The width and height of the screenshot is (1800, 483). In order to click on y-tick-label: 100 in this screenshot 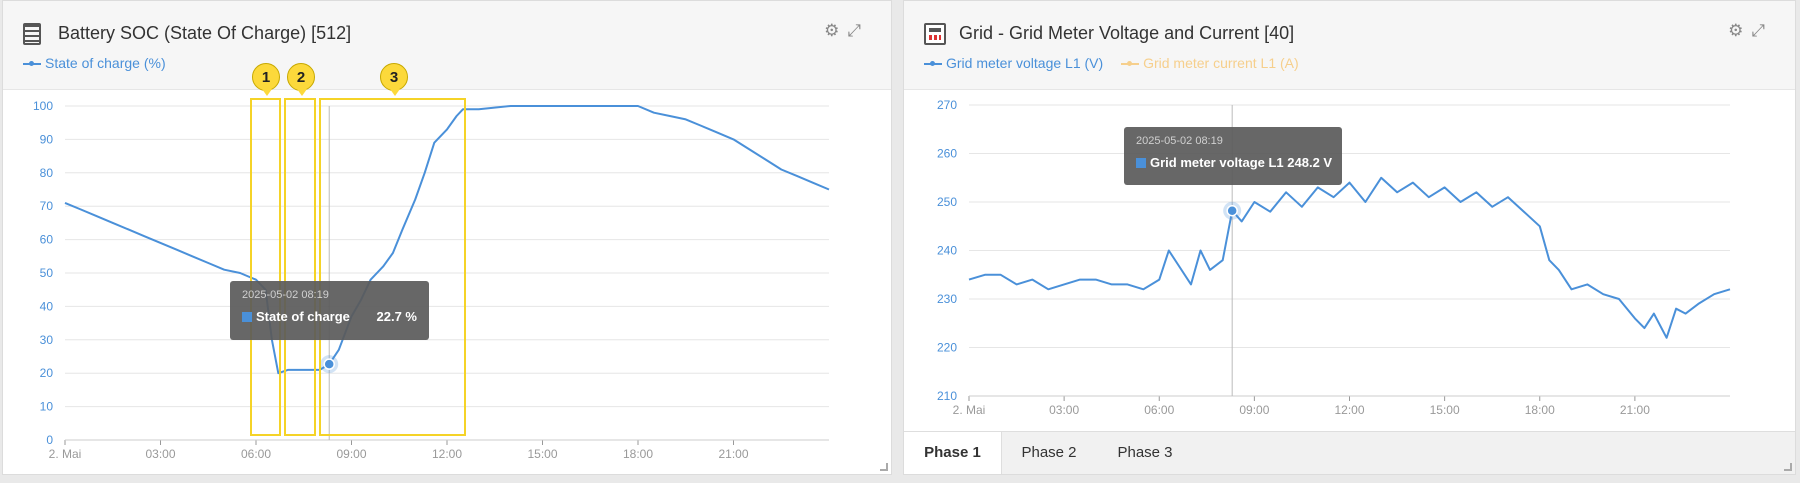, I will do `click(43, 106)`.